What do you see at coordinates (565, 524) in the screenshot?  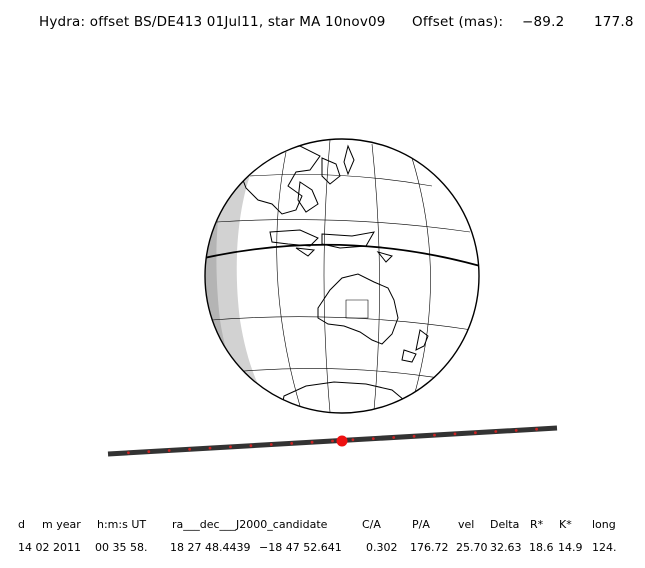 I see `col-header-k-star: K*` at bounding box center [565, 524].